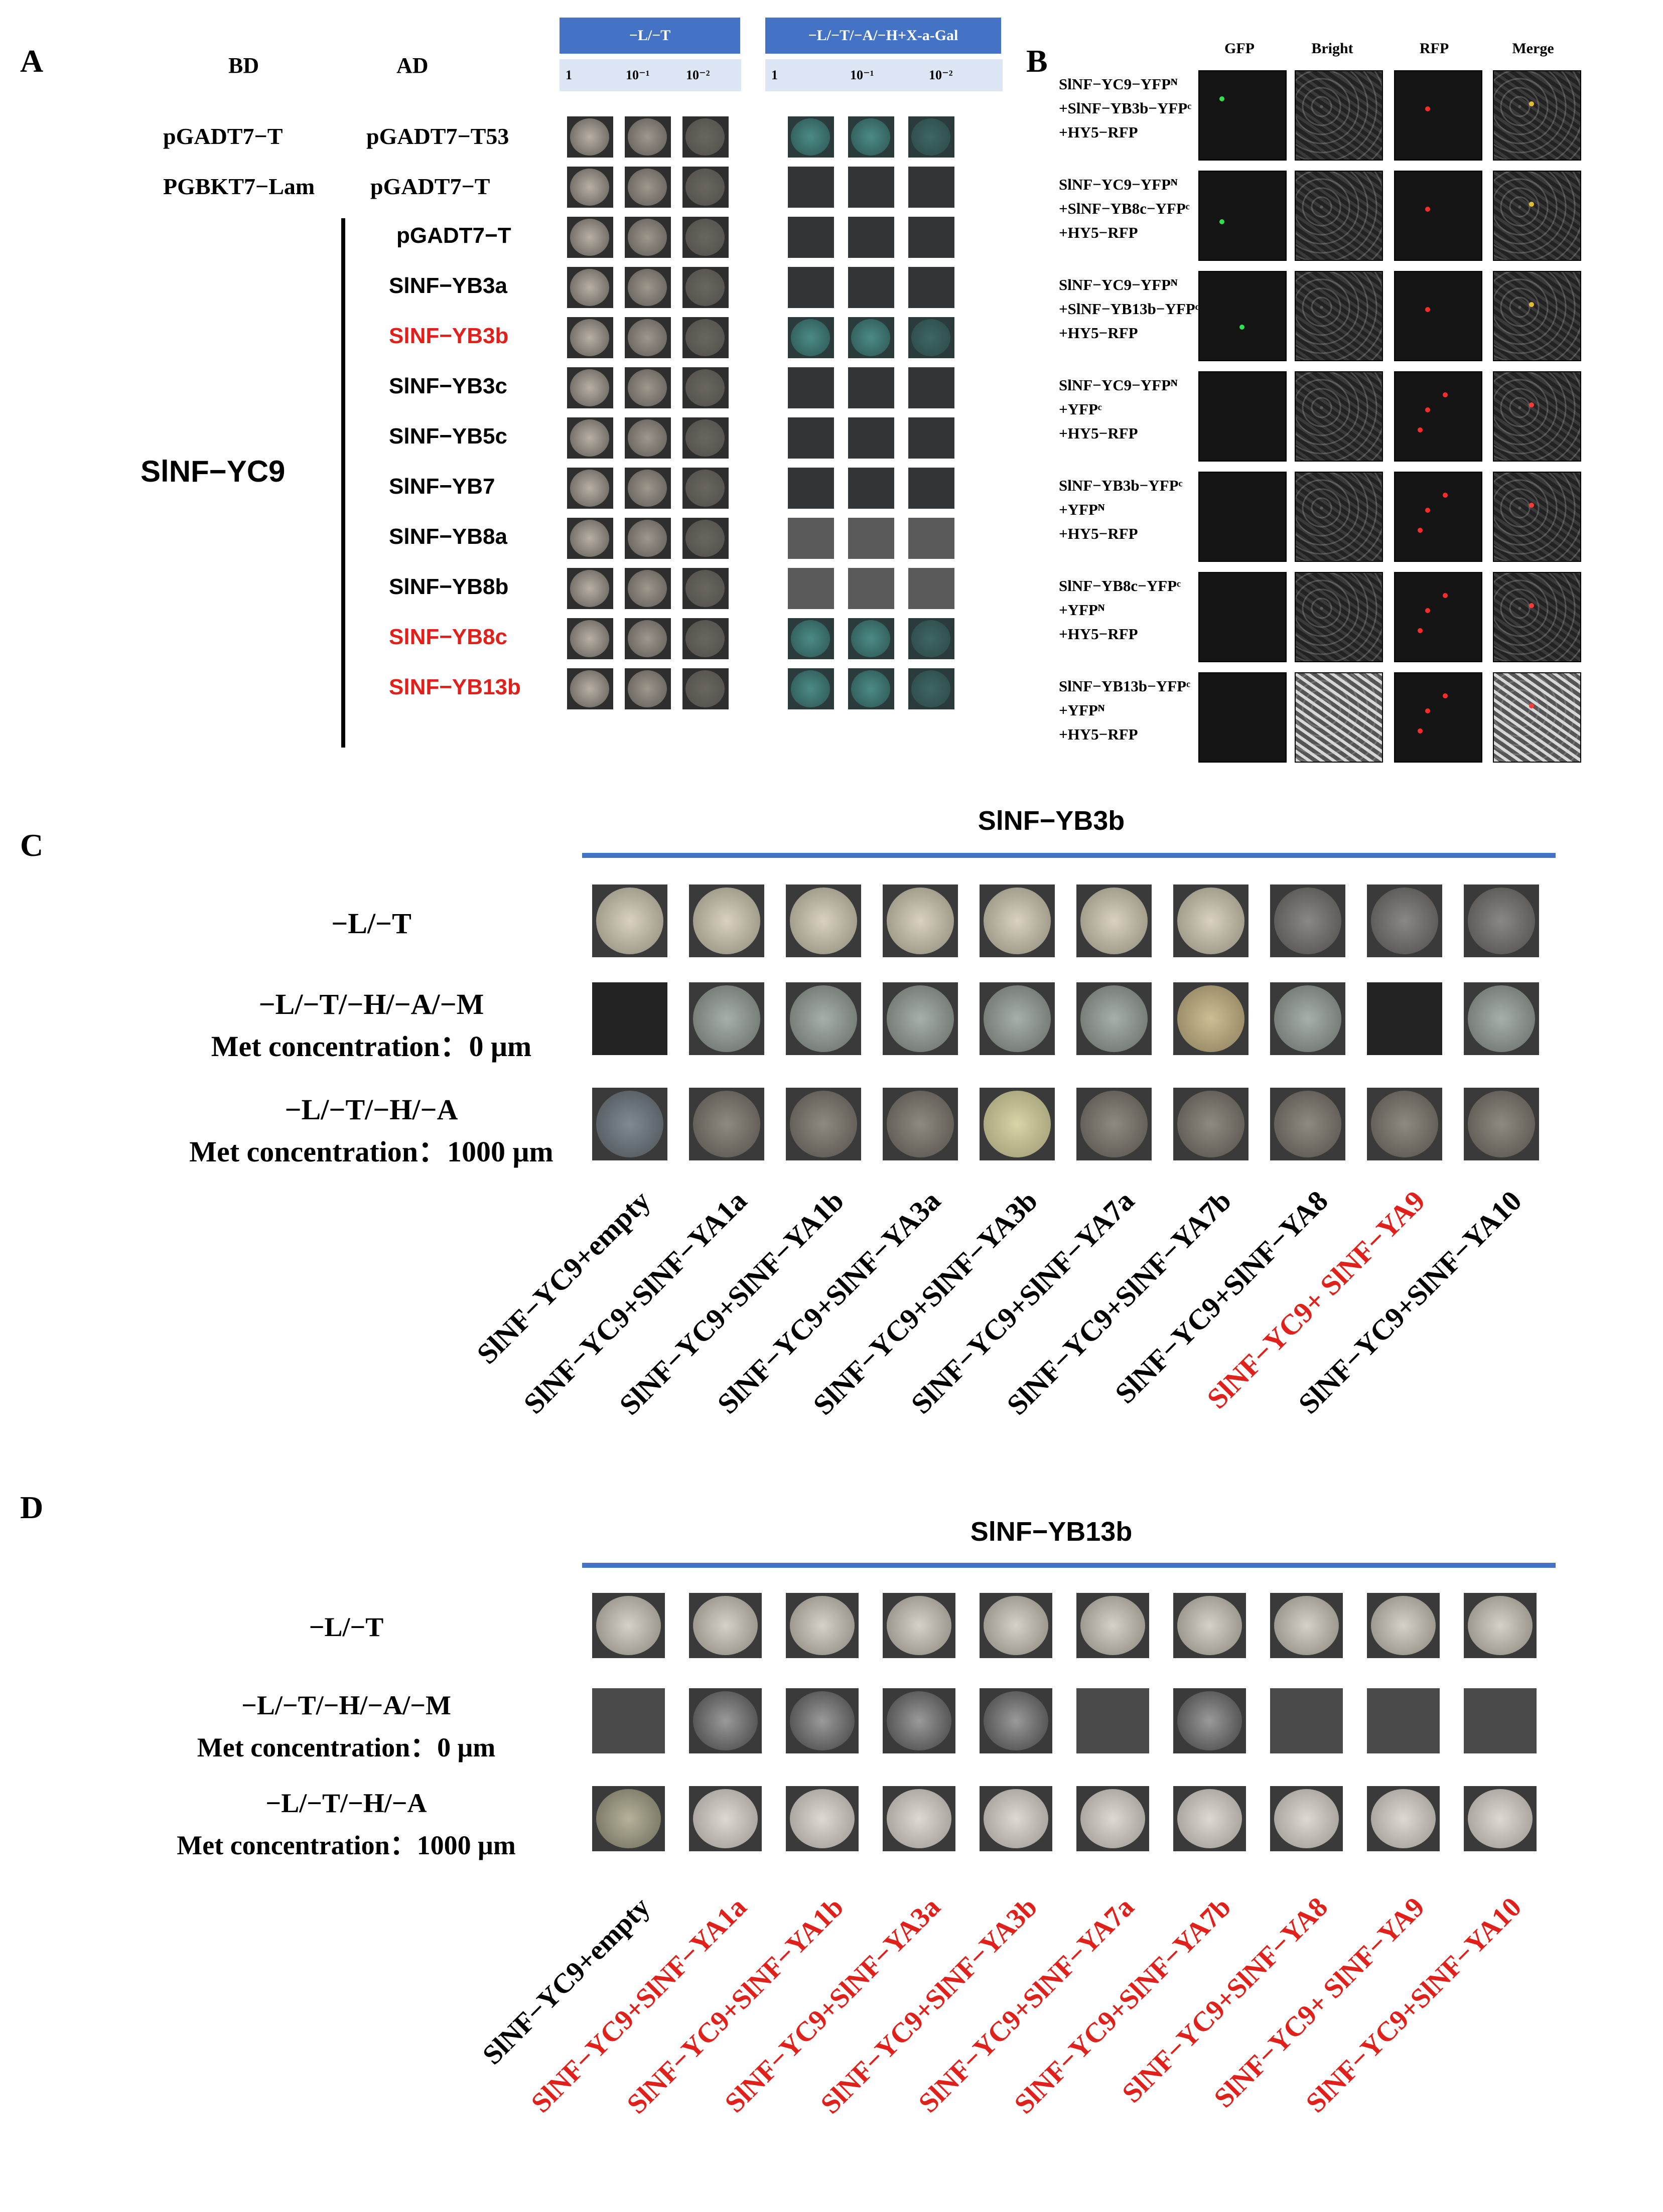 This screenshot has width=1663, height=2212. I want to click on combination-label: SlNF−YC9+empty, so click(566, 1981).